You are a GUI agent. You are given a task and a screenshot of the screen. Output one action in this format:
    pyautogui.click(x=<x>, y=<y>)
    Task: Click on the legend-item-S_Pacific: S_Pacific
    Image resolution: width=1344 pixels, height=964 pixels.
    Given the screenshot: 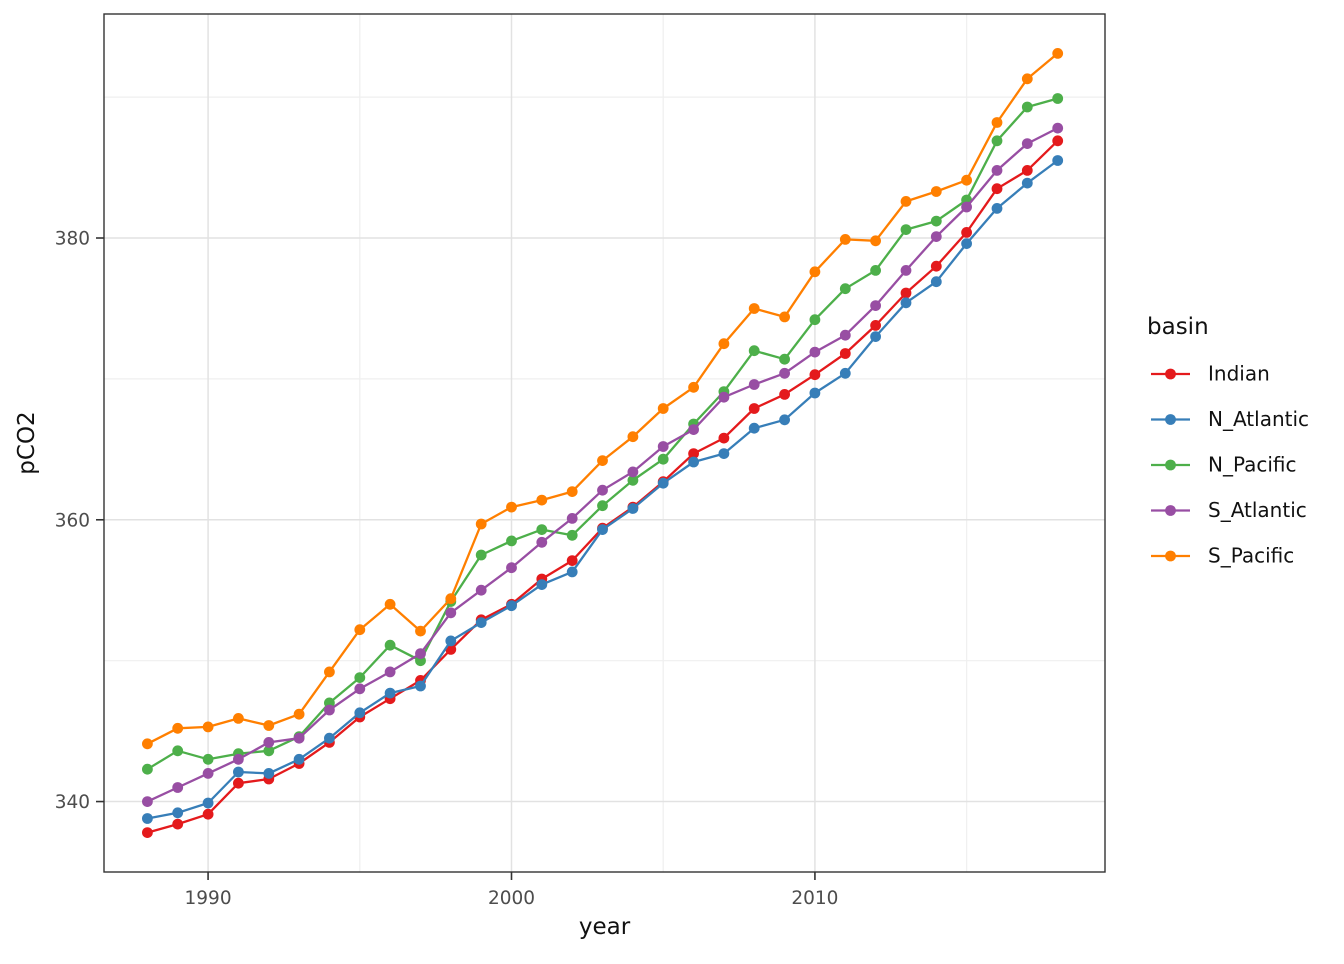 What is the action you would take?
    pyautogui.click(x=1222, y=556)
    